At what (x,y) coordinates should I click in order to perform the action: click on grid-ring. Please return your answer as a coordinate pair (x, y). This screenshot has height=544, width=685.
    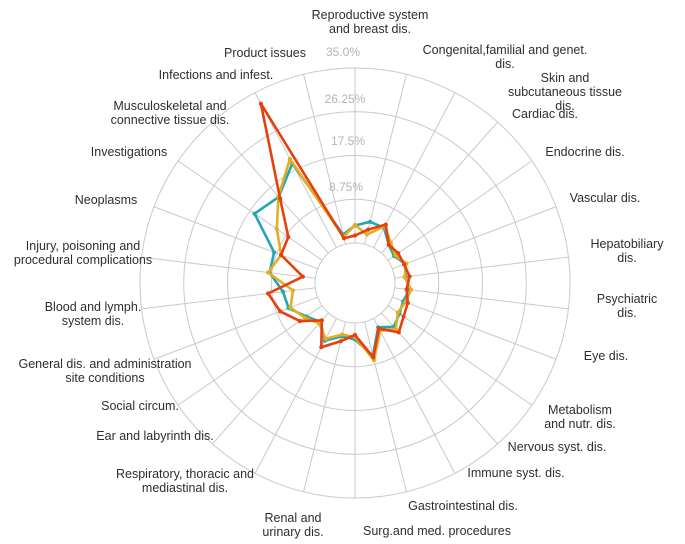
    Looking at the image, I should click on (355, 283).